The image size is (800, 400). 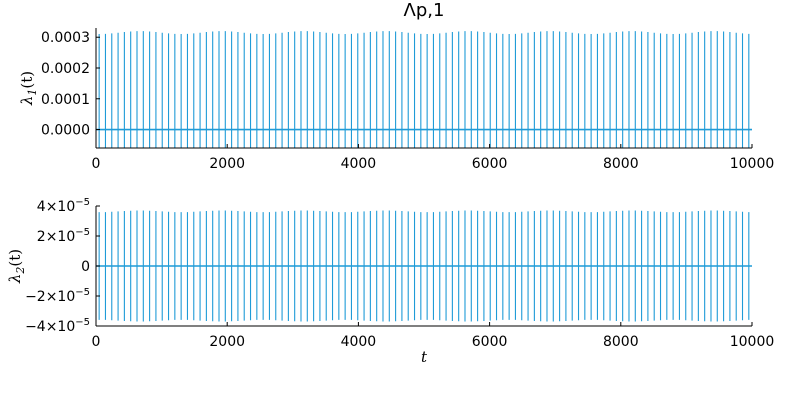 I want to click on bottom-x-ticks: 0 2000 4000 6000 8000 10000, so click(x=433, y=336).